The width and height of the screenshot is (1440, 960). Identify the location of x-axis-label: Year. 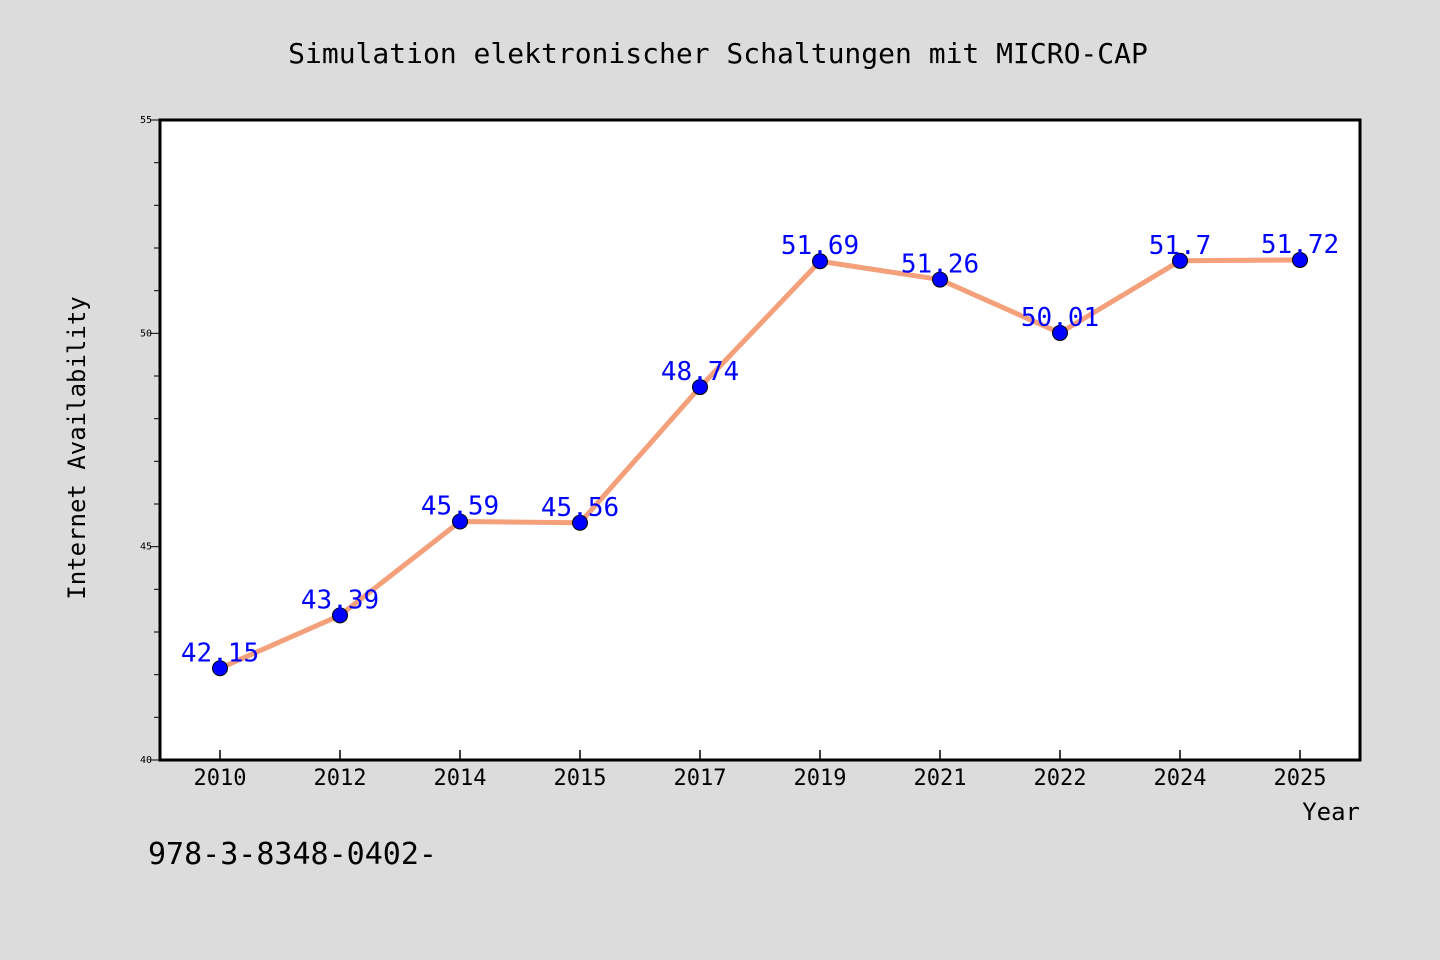
(1331, 812).